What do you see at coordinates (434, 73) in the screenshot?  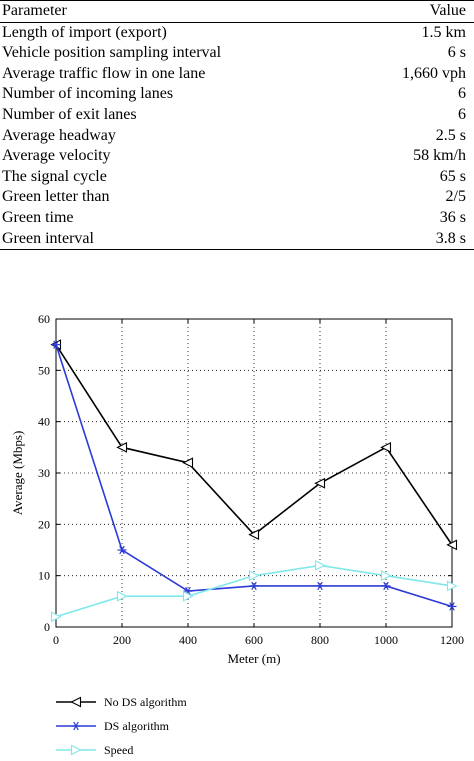 I see `value-cell: 1,660 vph` at bounding box center [434, 73].